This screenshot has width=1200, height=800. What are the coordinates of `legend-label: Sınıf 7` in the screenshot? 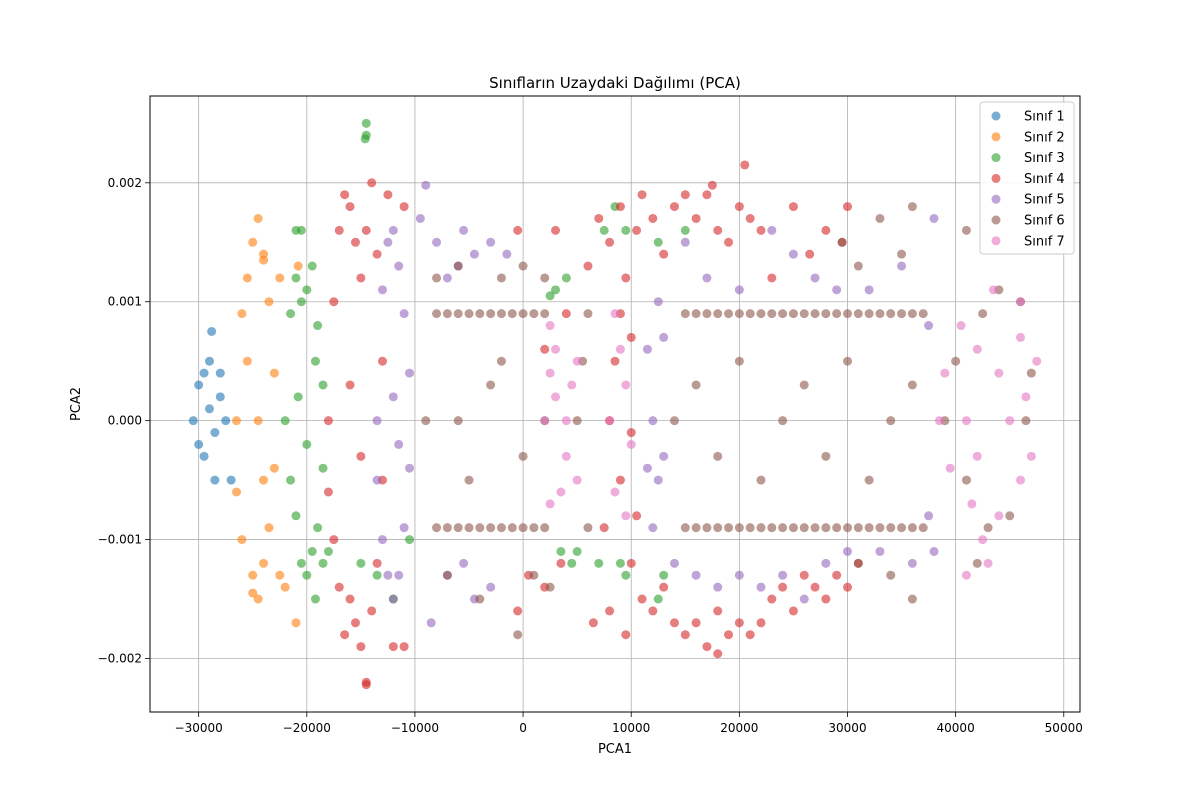 It's located at (1044, 241).